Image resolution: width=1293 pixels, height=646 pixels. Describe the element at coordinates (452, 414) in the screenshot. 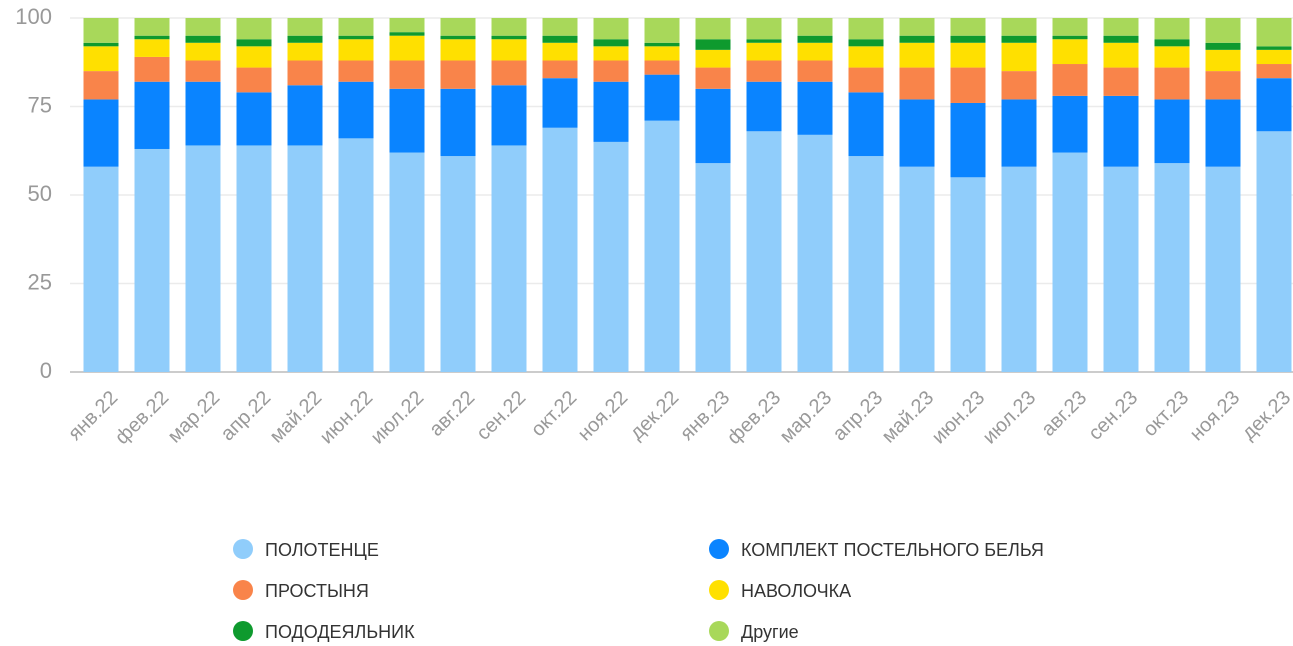

I see `x-tick-label: авг.22` at that location.